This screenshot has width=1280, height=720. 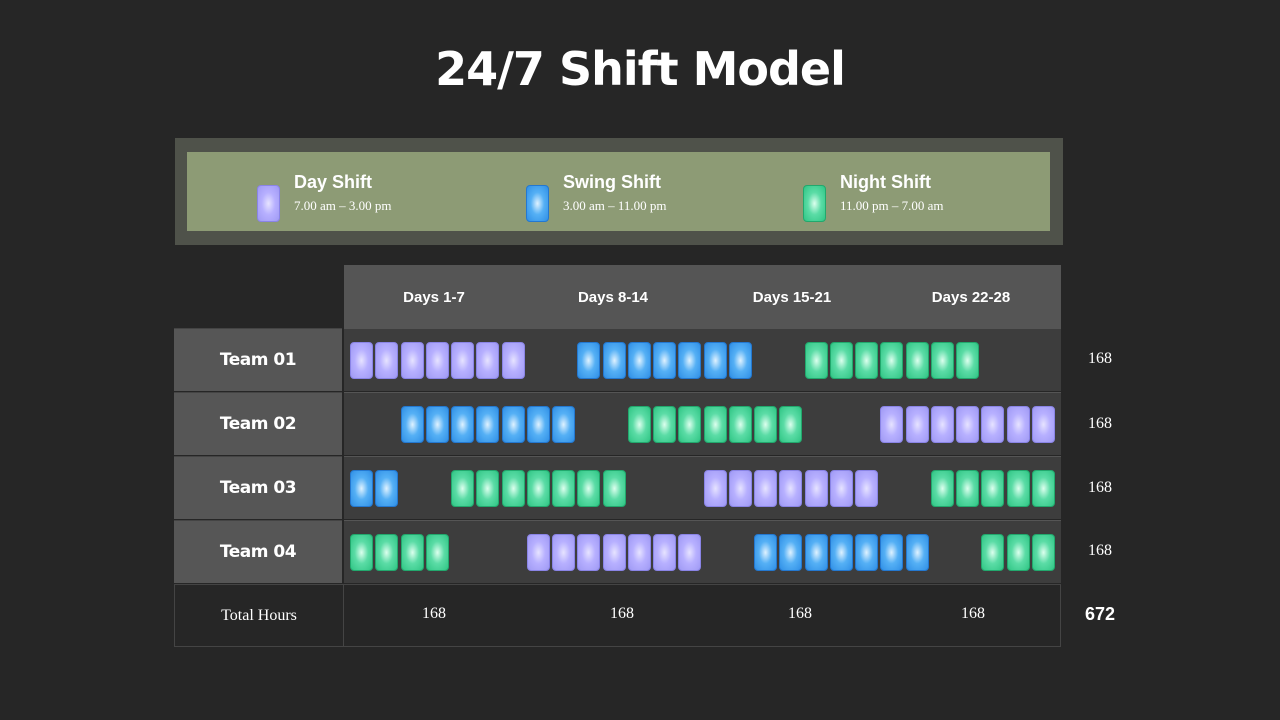 I want to click on period-header: Days 15-21, so click(x=792, y=297).